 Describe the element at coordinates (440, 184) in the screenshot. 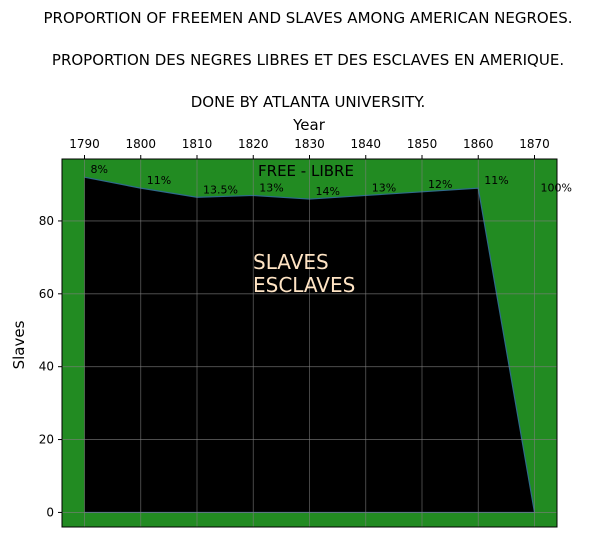

I see `data-label: 12%` at that location.